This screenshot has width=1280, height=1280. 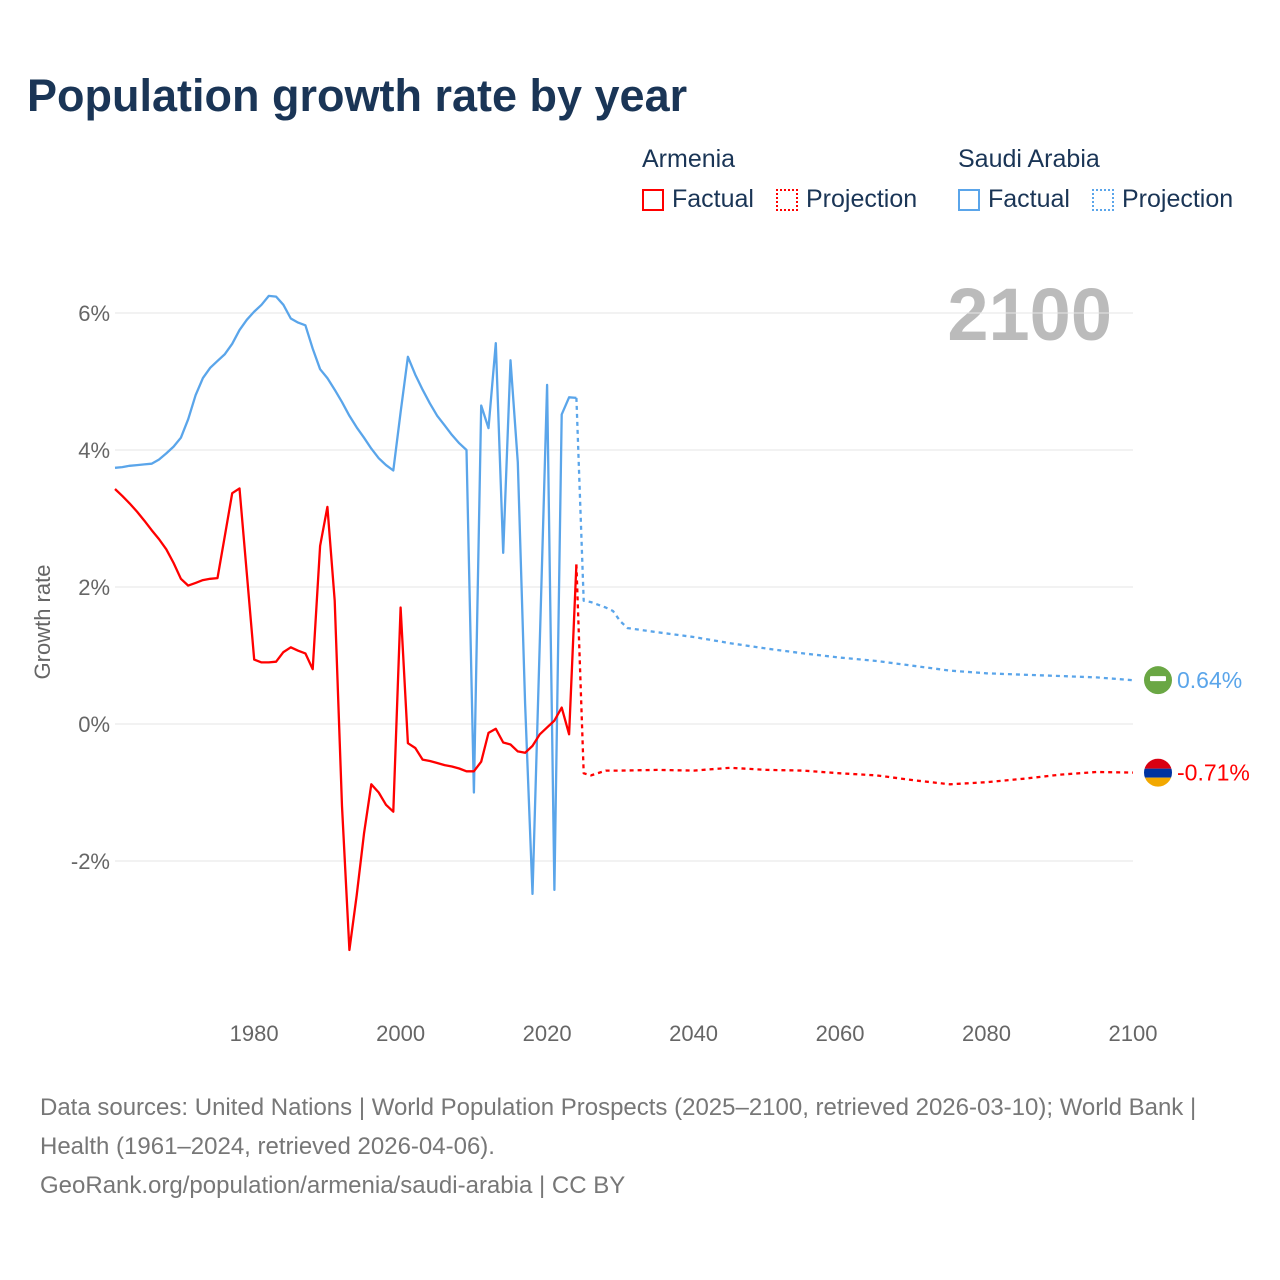 I want to click on y-tick-label: -2%, so click(x=90, y=861).